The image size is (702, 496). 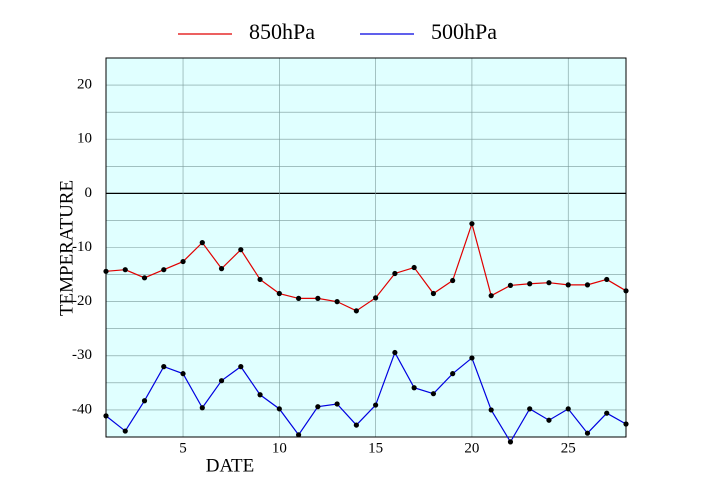 I want to click on y-tick-label: -30, so click(x=82, y=355).